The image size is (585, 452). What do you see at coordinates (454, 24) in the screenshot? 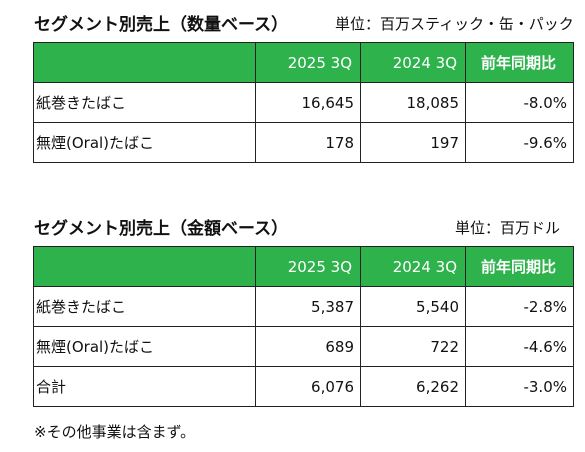
I see `volume-unit: 単位：百万スティック・缶・パック` at bounding box center [454, 24].